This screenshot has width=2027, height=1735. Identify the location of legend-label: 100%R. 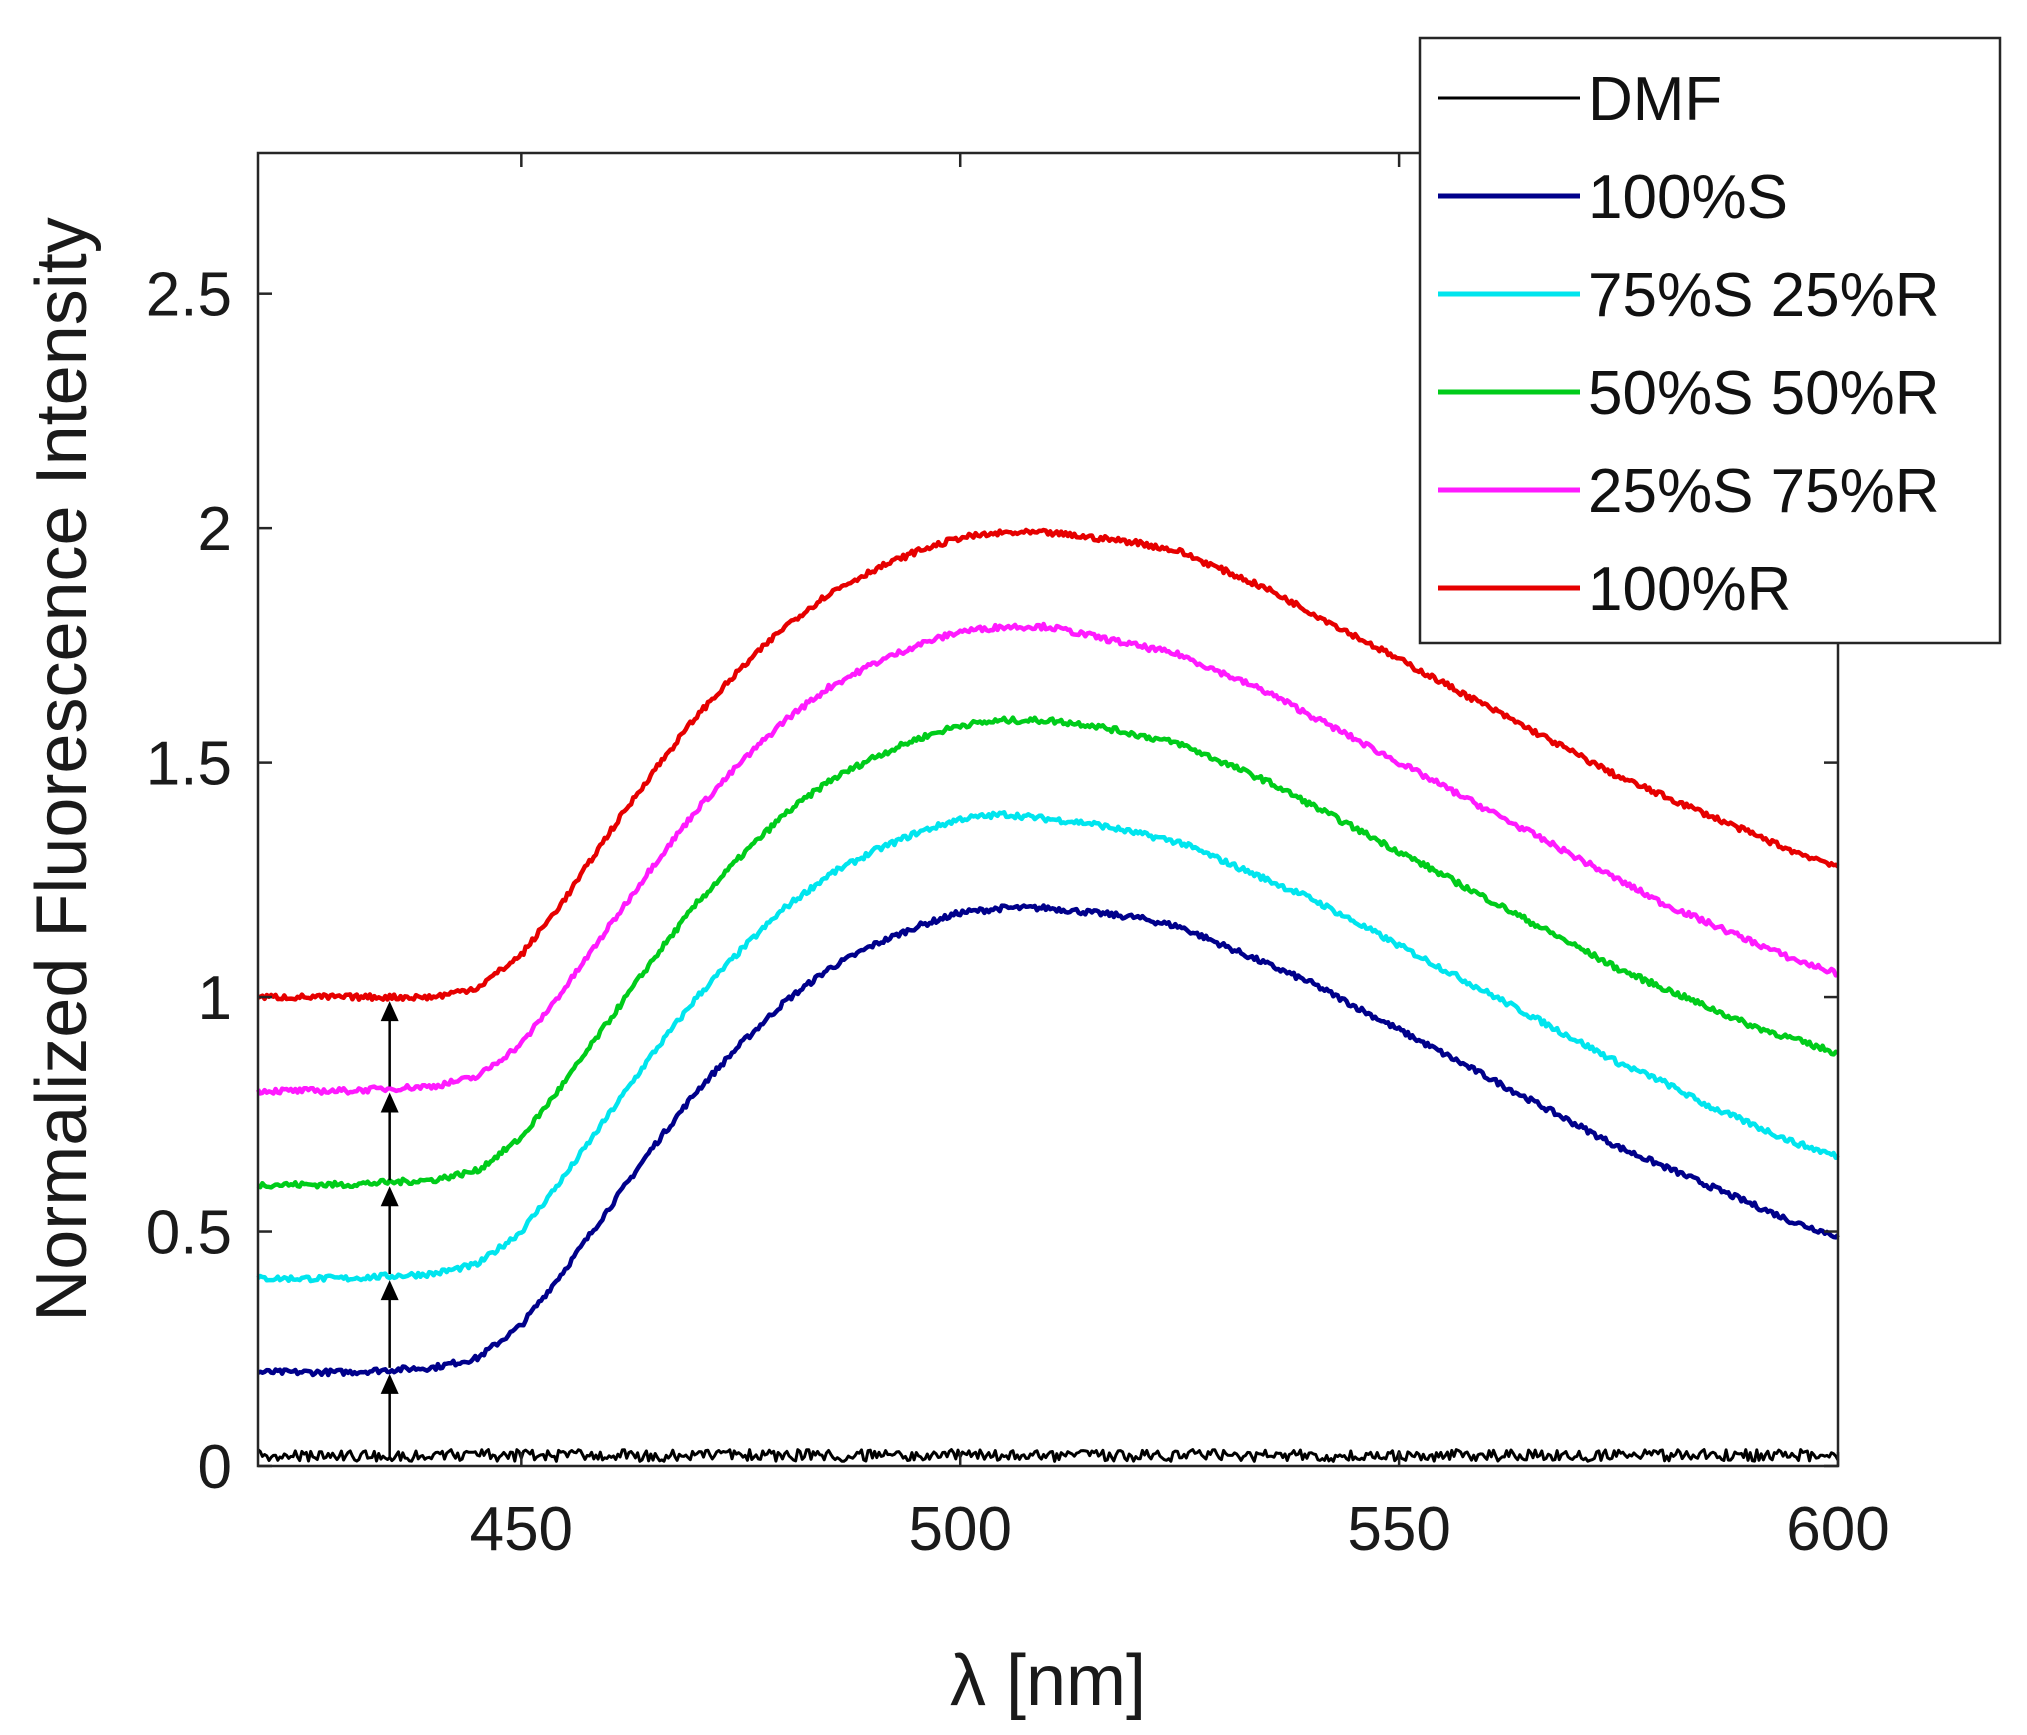
(1689, 589).